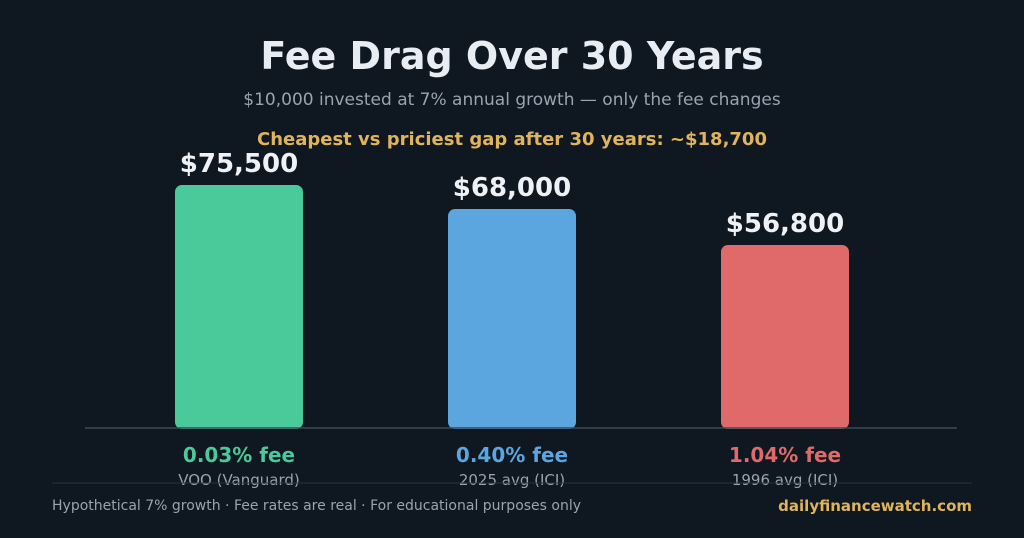 The width and height of the screenshot is (1024, 538). I want to click on fee-label: 0.40% fee, so click(512, 455).